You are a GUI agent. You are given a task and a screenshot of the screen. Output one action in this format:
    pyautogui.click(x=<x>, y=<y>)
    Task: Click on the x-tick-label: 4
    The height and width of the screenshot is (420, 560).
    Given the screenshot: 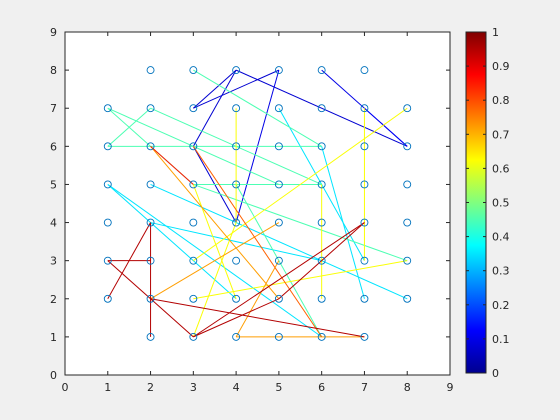 What is the action you would take?
    pyautogui.click(x=236, y=387)
    